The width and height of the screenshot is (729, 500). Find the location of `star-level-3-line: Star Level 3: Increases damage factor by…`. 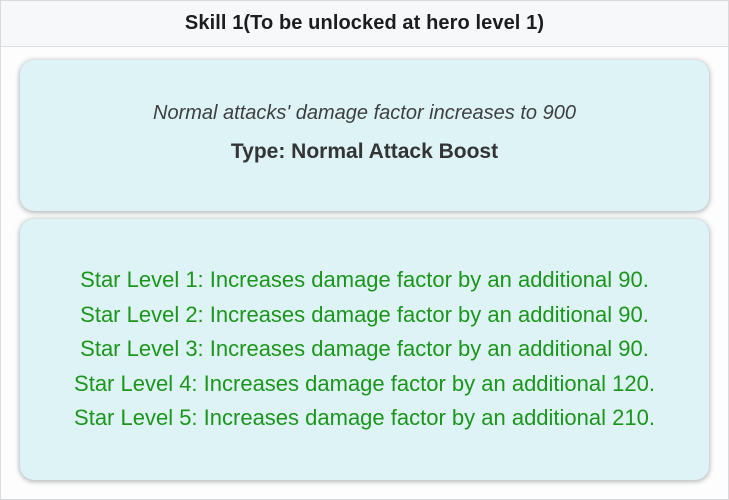

star-level-3-line: Star Level 3: Increases damage factor by… is located at coordinates (364, 349).